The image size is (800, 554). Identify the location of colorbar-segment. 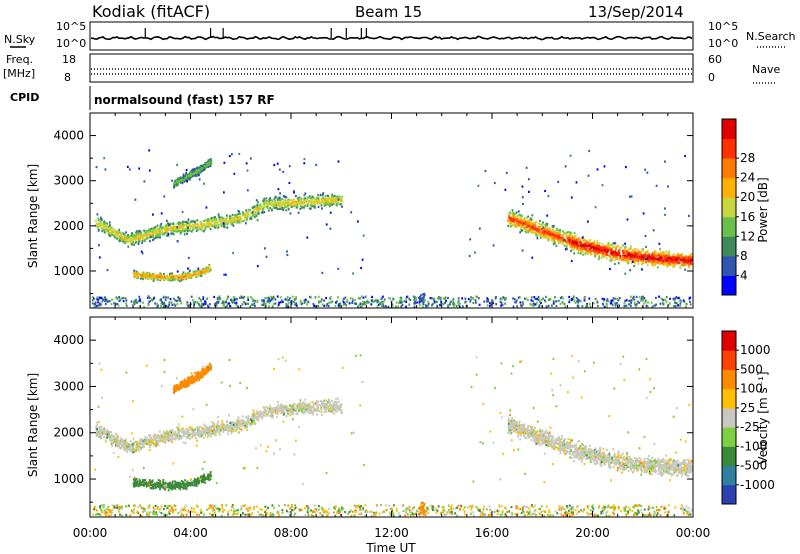
(729, 168).